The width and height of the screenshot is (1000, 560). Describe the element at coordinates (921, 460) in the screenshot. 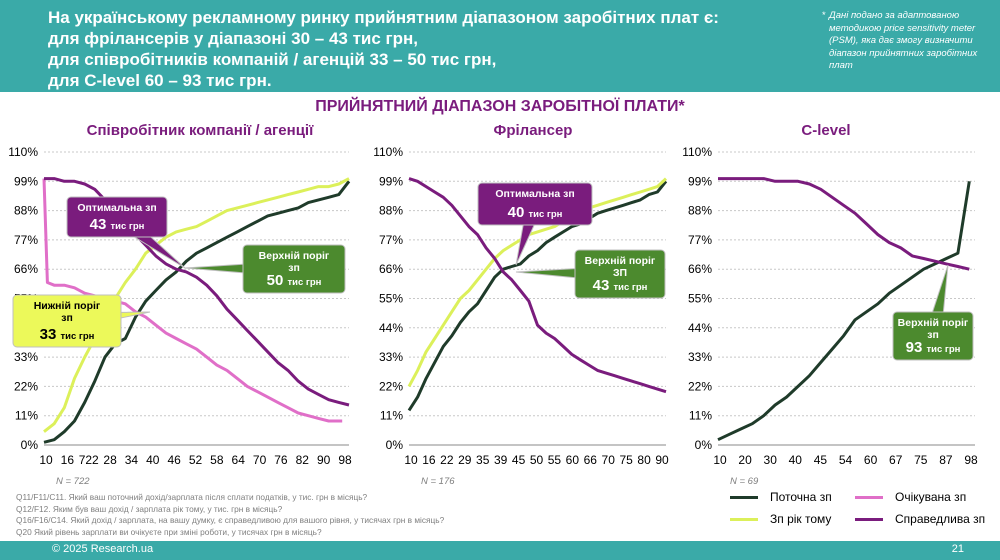

I see `x-tick-label: 75` at that location.